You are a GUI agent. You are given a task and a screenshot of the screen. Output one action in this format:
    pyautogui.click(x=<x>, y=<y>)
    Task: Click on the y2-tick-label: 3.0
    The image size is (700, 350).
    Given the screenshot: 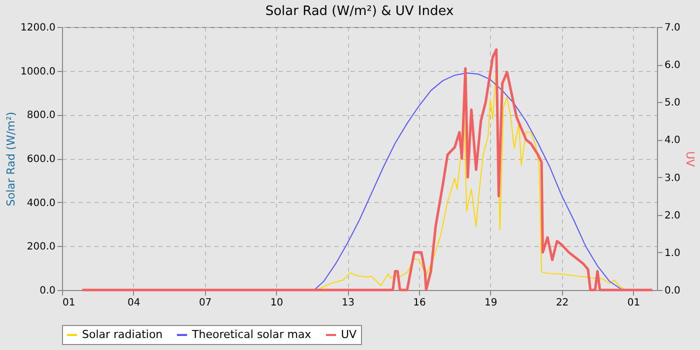 What is the action you would take?
    pyautogui.click(x=672, y=178)
    